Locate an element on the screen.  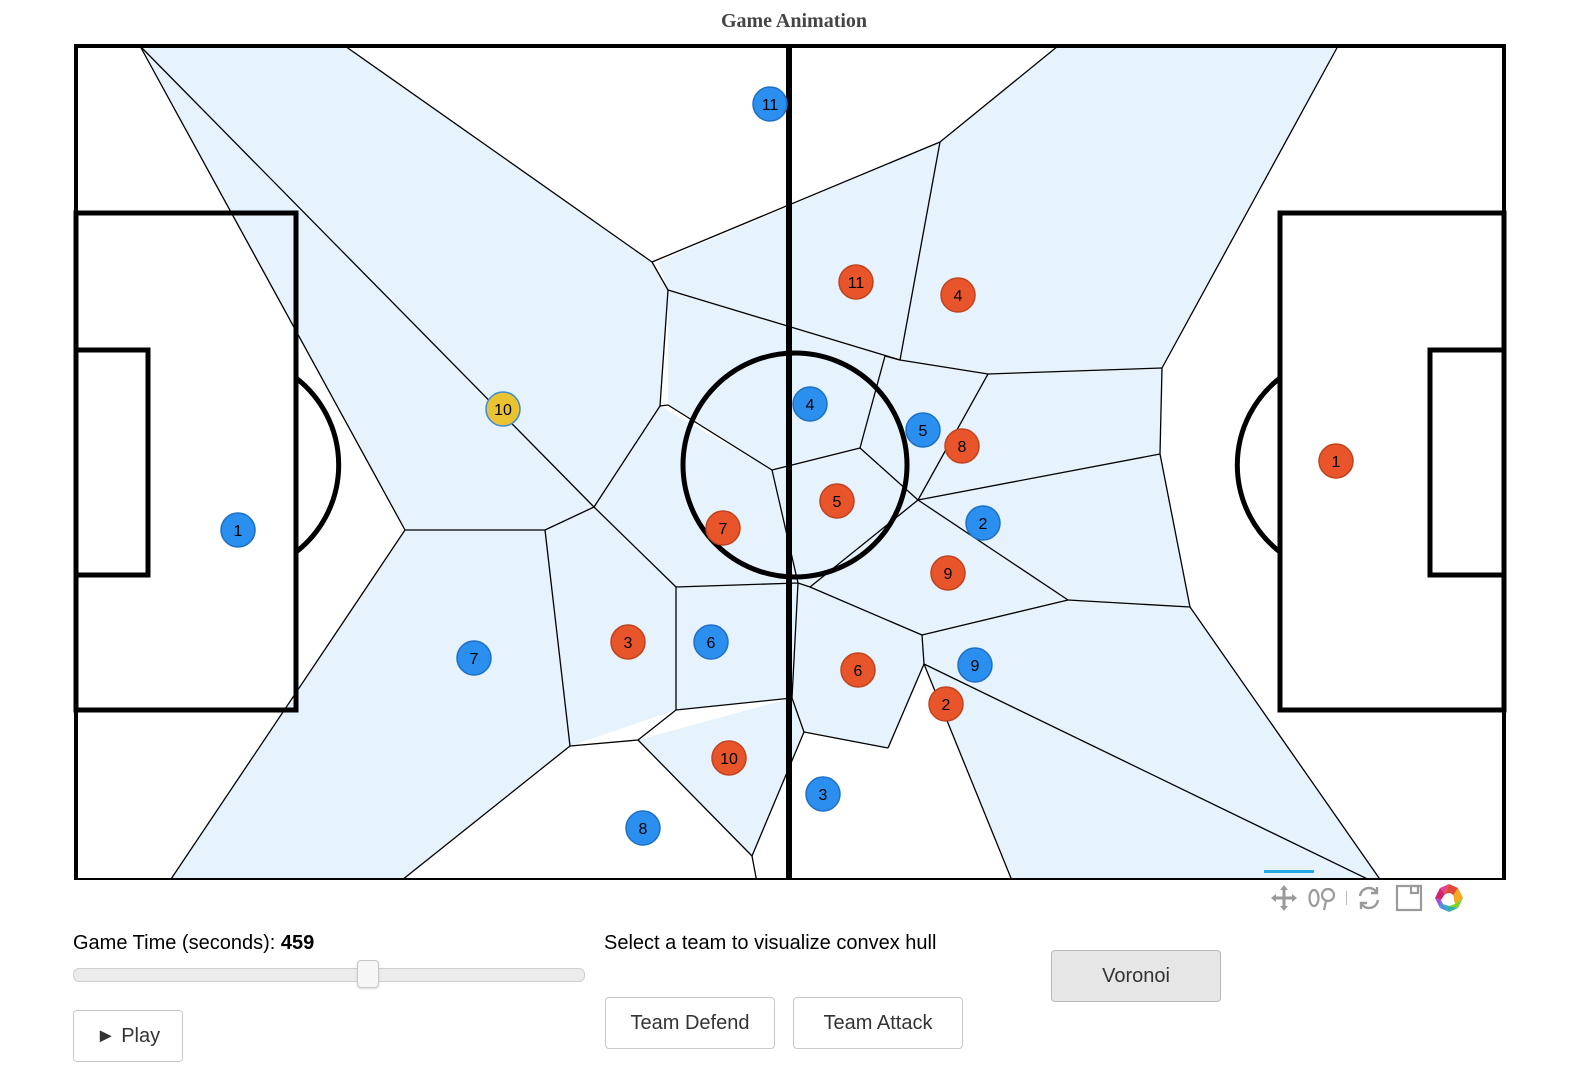
defend-player-5: 5 is located at coordinates (923, 430).